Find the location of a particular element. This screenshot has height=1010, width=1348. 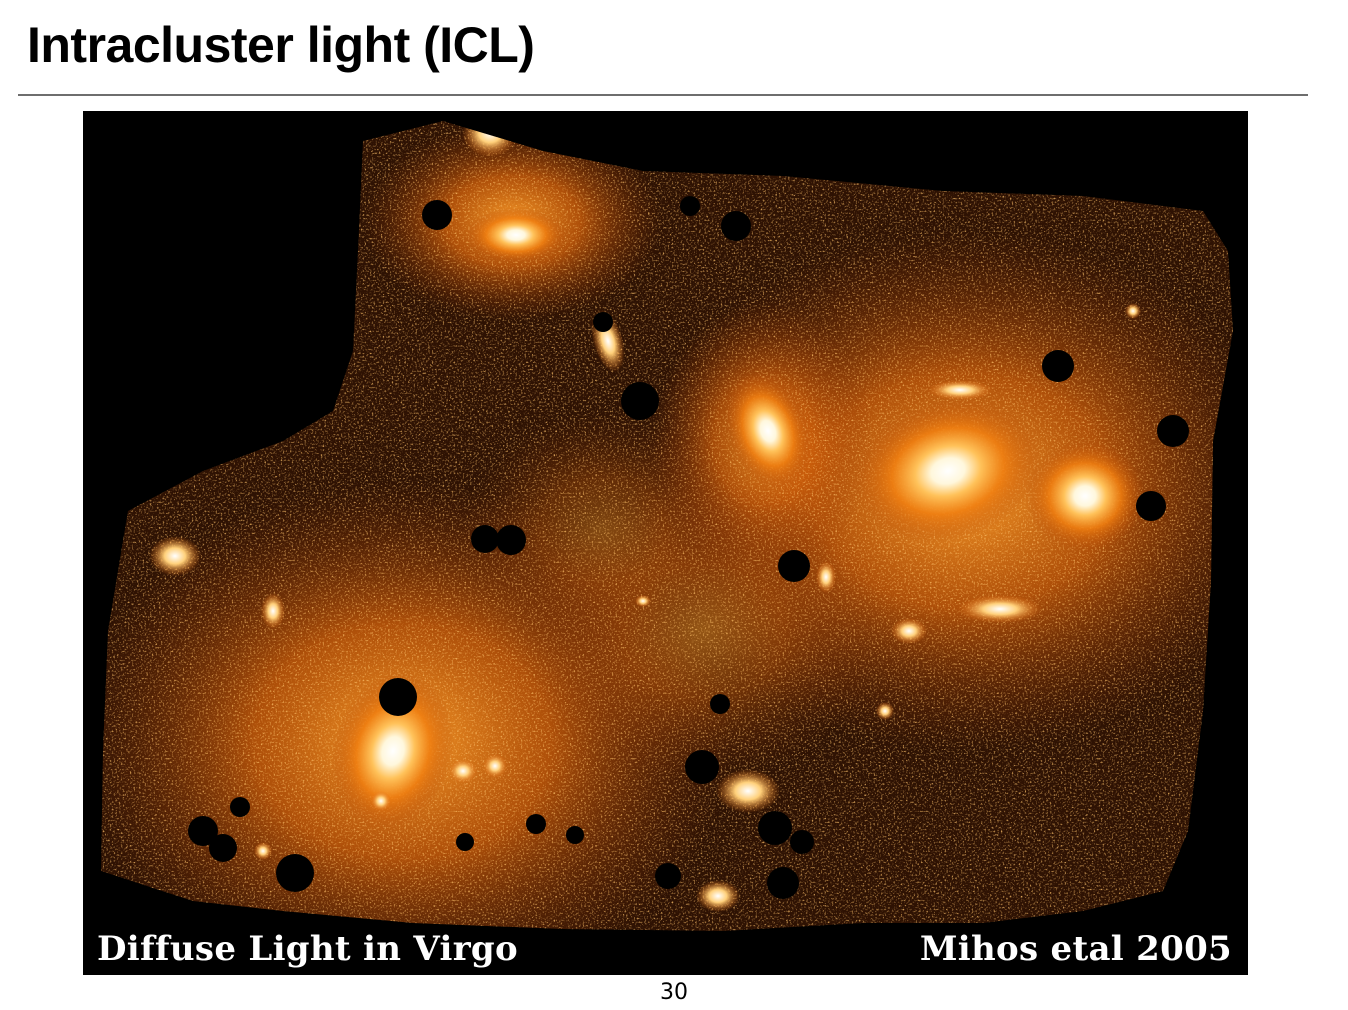

slide-title: Intracluster light (ICL) is located at coordinates (281, 45).